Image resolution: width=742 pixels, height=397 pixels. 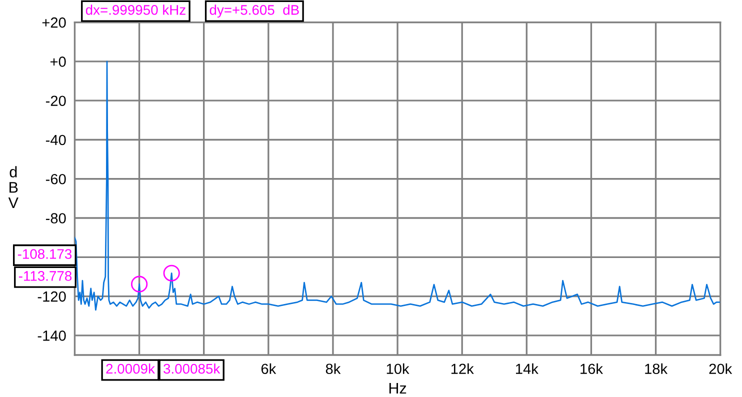 I want to click on y-axis-title: dBV, so click(x=13, y=187).